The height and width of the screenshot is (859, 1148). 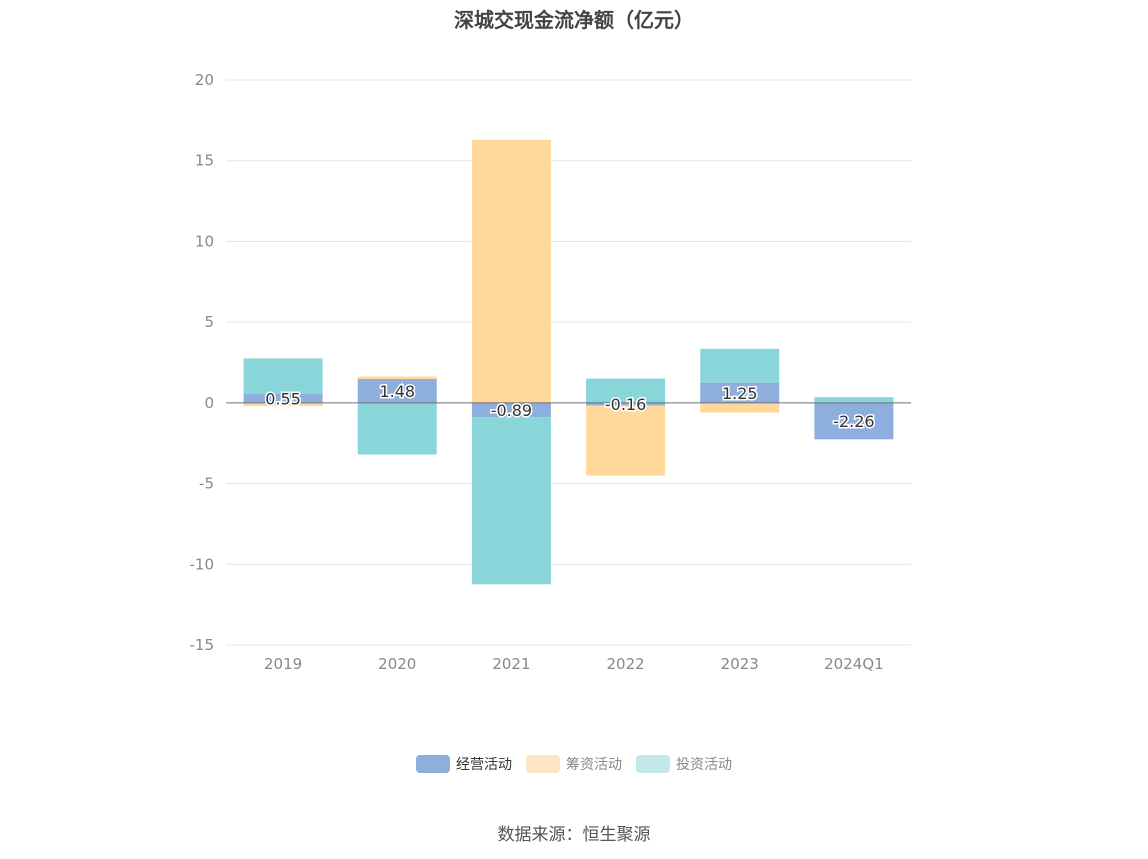 I want to click on chart-title: 深城交现金流净额（亿元）, so click(x=574, y=20).